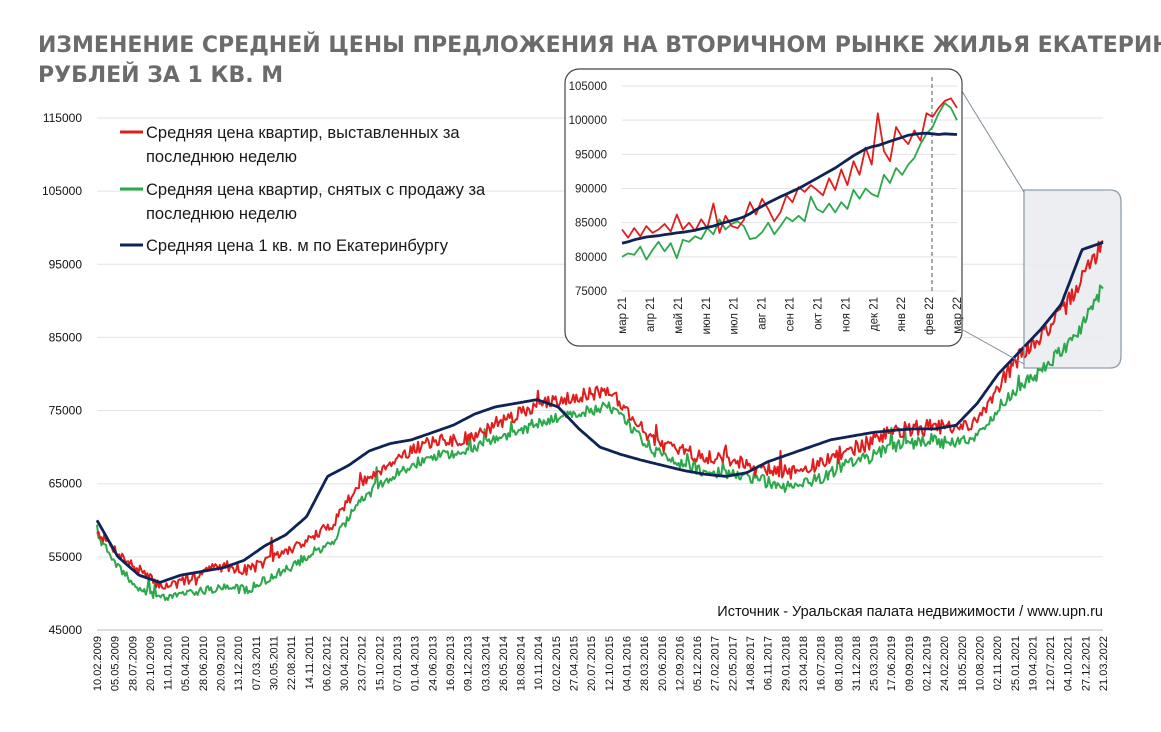 This screenshot has height=732, width=1161. What do you see at coordinates (751, 663) in the screenshot?
I see `x-tick-label: 14.08.2017` at bounding box center [751, 663].